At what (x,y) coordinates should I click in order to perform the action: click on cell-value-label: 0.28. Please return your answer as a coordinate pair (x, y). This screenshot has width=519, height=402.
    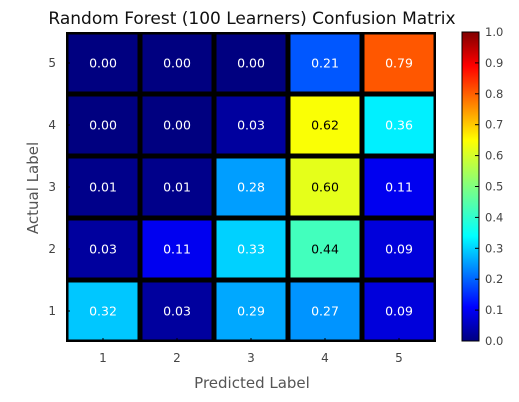
    Looking at the image, I should click on (251, 187).